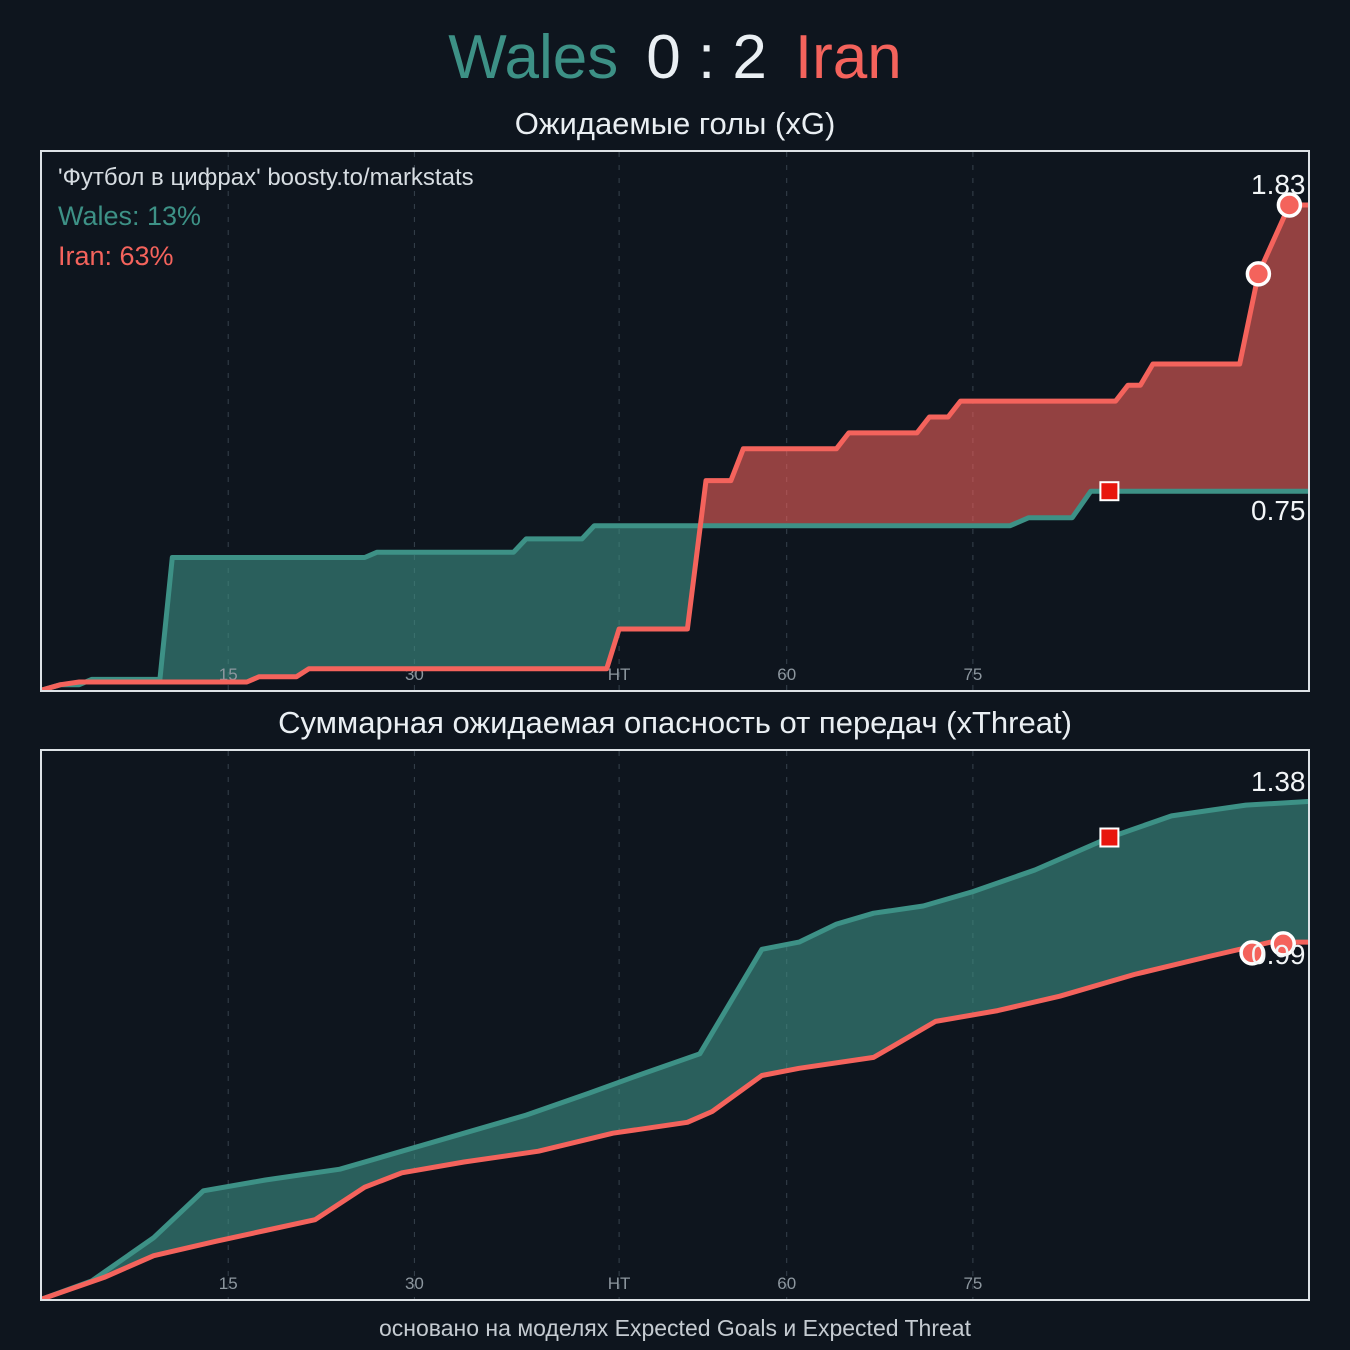  I want to click on xg-chart-title: Ожидаемые голы (xG), so click(675, 124).